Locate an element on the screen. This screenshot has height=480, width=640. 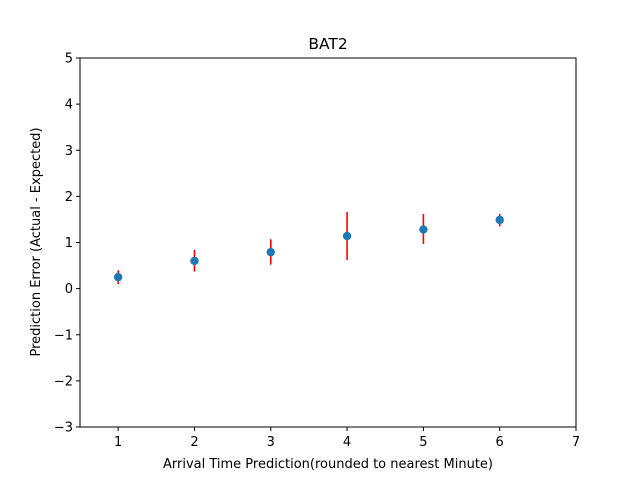
x-tick-label: 5 is located at coordinates (423, 442).